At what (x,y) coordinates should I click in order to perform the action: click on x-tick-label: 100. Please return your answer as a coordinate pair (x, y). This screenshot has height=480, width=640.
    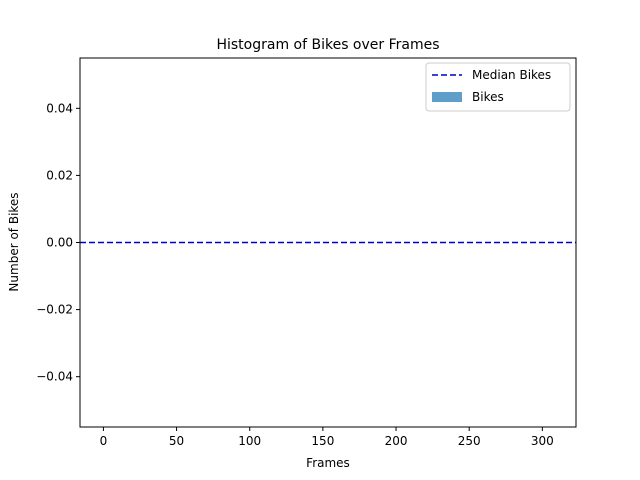
    Looking at the image, I should click on (249, 441).